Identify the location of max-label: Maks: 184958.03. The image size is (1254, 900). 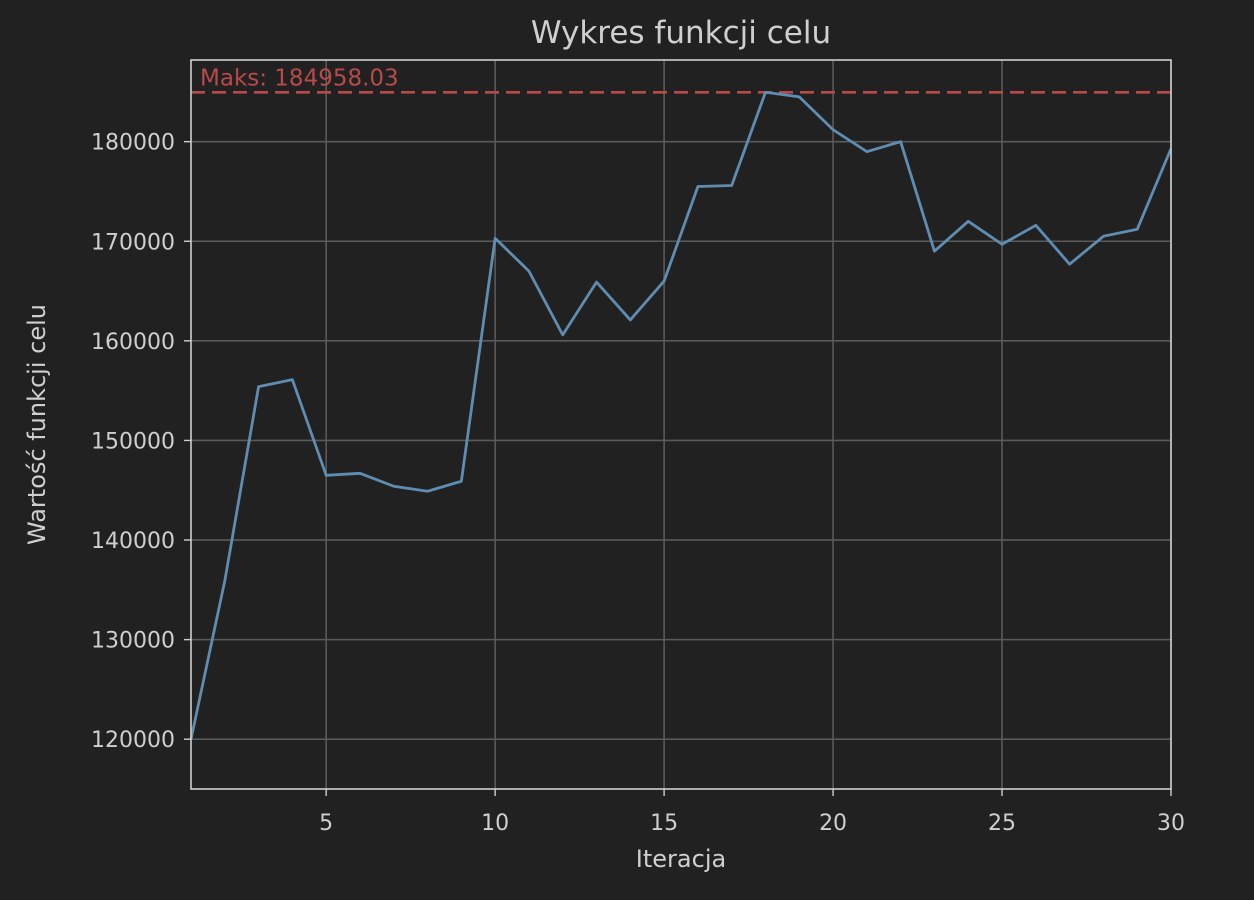
(299, 78).